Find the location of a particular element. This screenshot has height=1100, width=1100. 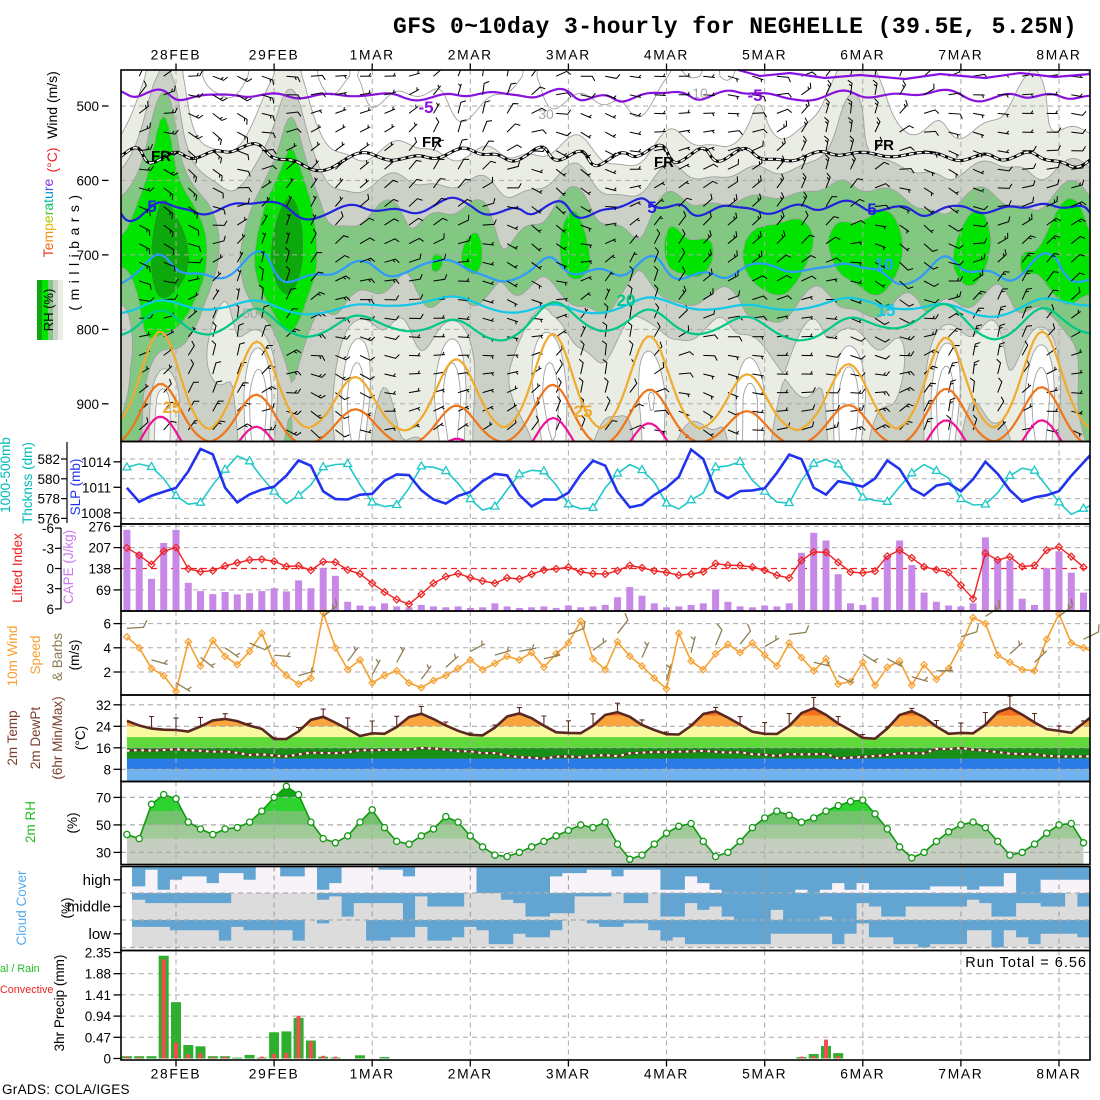

svg-text: (millibars) is located at coordinates (74, 249).